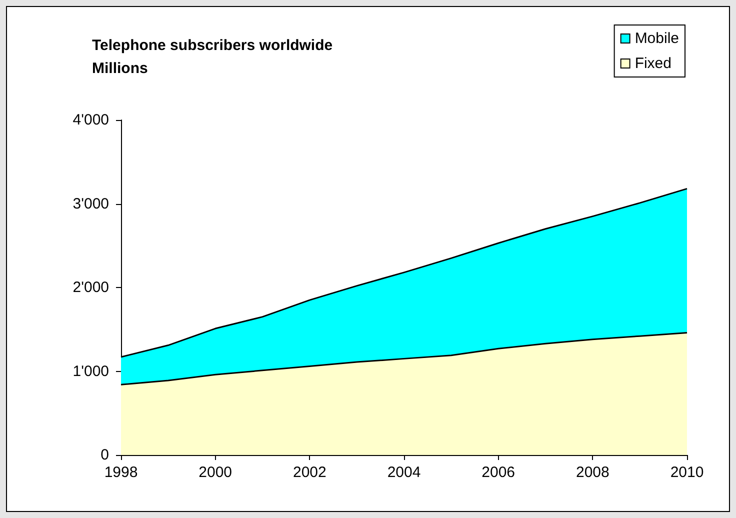 The image size is (736, 518). I want to click on x-tick-label: 1998, so click(121, 472).